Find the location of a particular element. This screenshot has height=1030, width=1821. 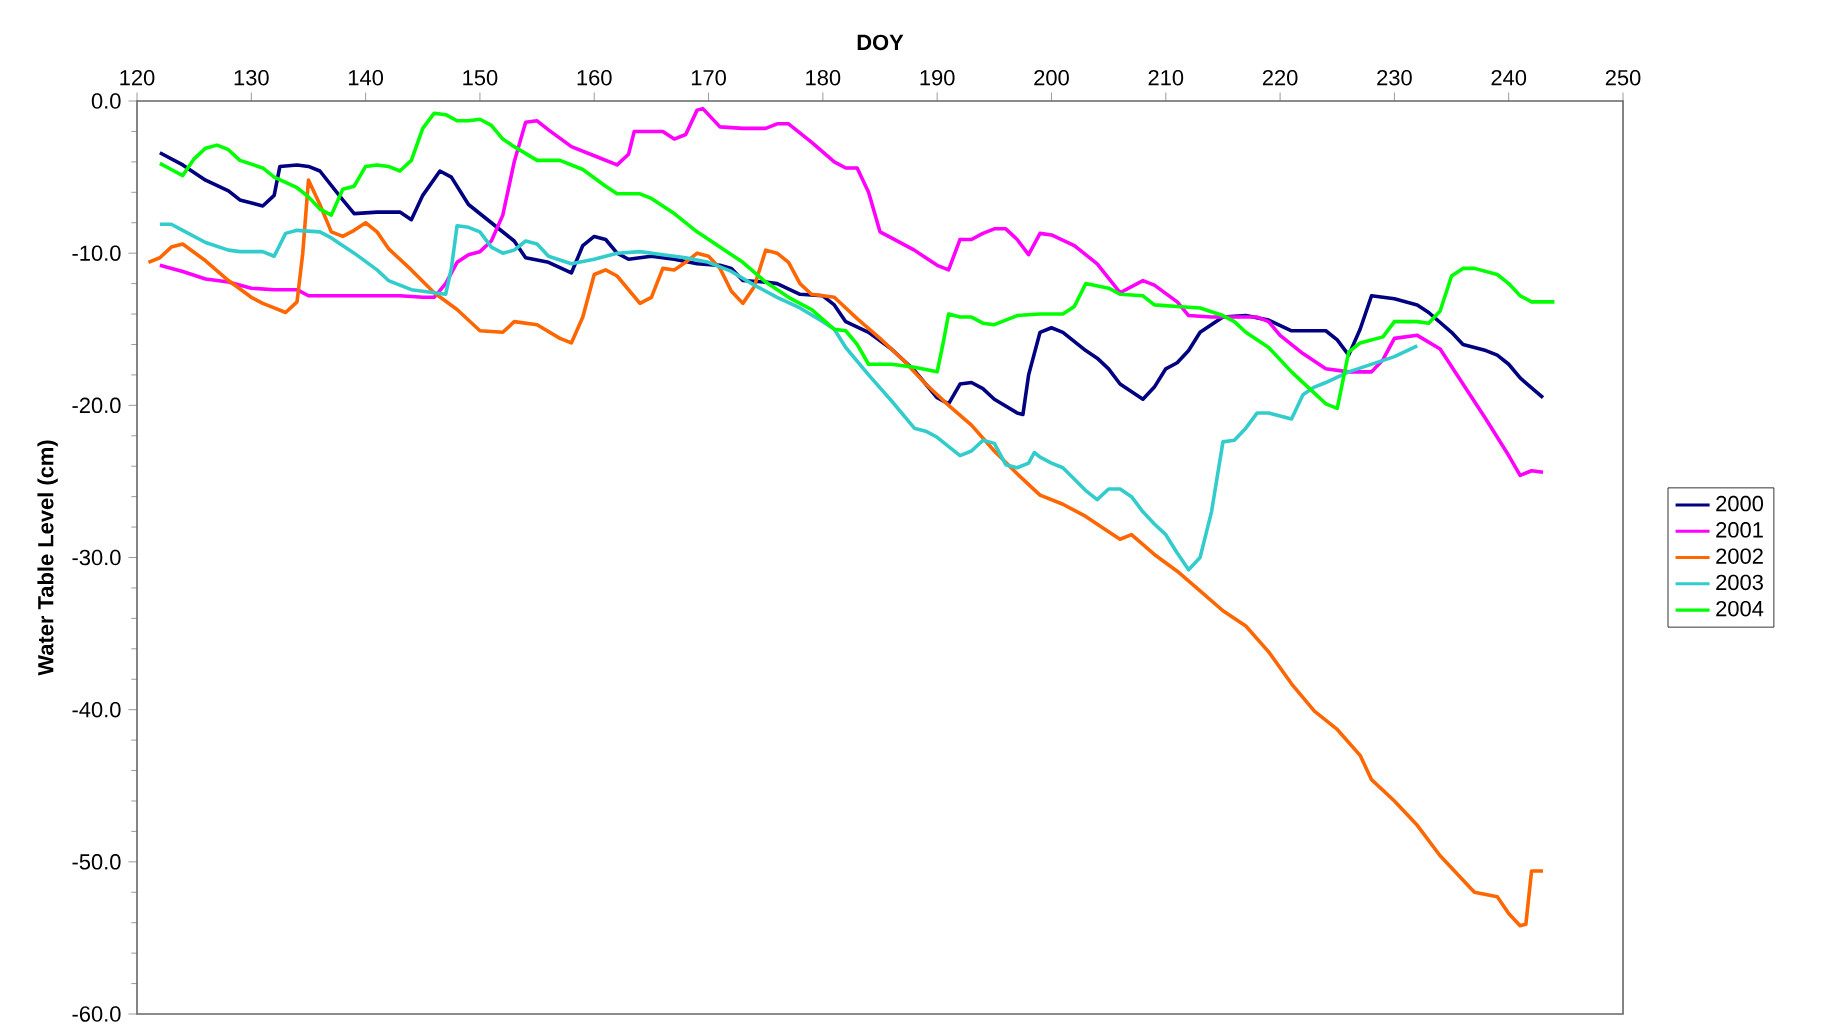

x-tick-label: 210 is located at coordinates (1166, 77).